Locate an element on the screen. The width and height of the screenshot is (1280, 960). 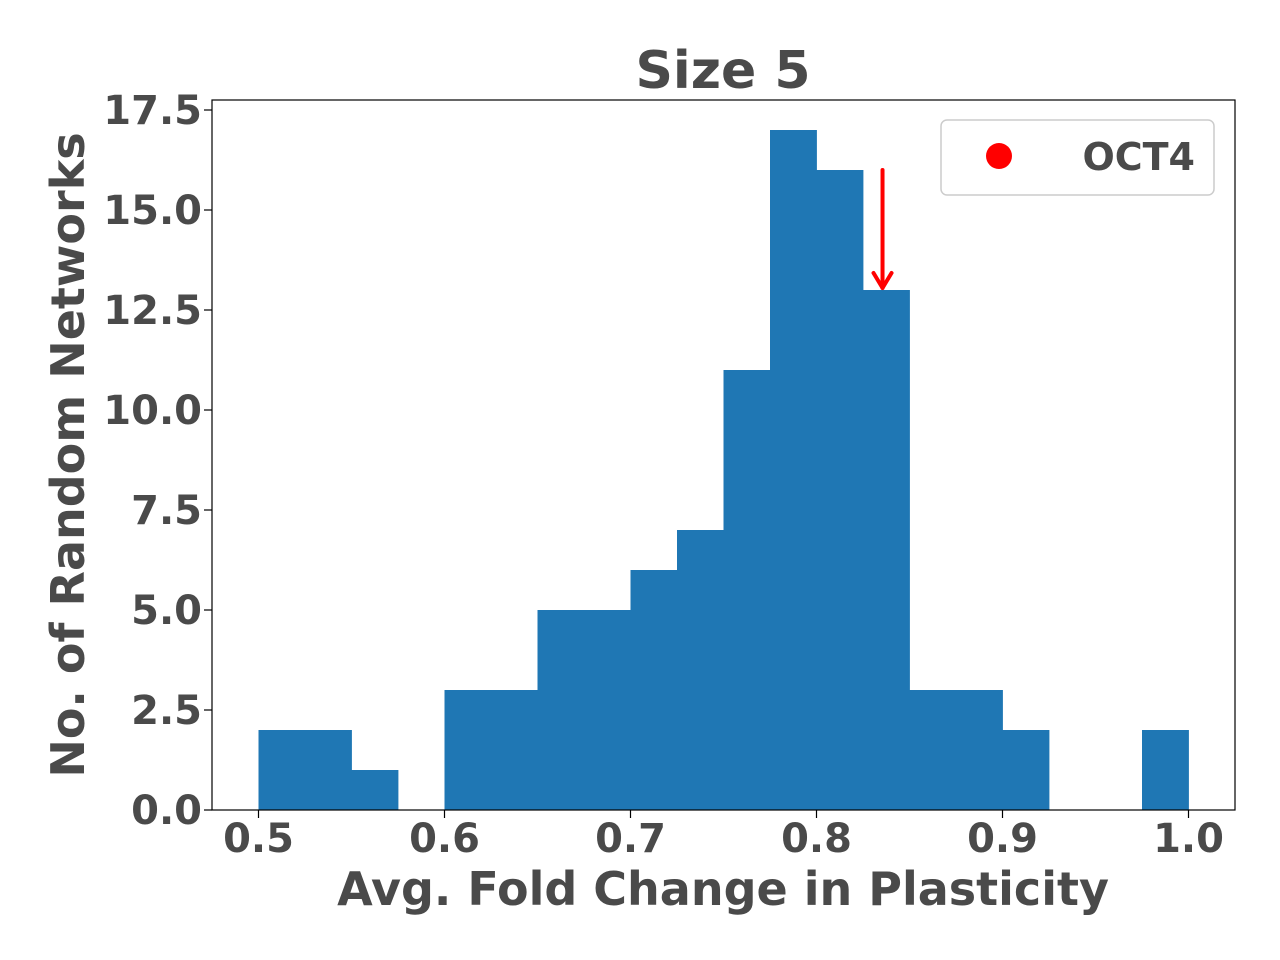
legend: OCT4 is located at coordinates (1077, 157).